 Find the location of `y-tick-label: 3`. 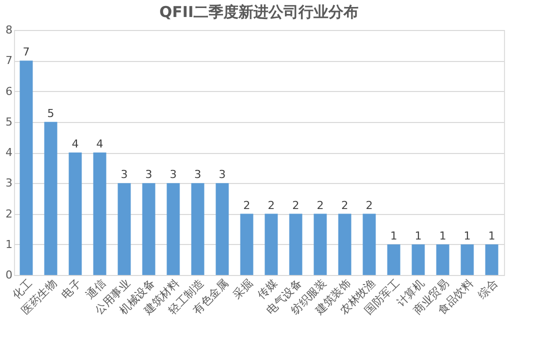

y-tick-label: 3 is located at coordinates (9, 183).